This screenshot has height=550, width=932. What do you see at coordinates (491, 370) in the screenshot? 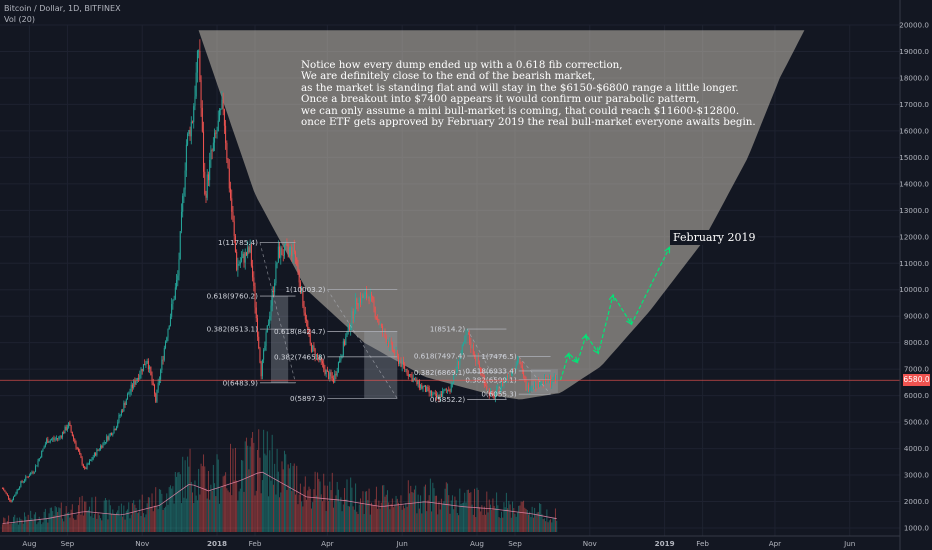
I see `fib-level-label: 0.618(6933.4)` at bounding box center [491, 370].